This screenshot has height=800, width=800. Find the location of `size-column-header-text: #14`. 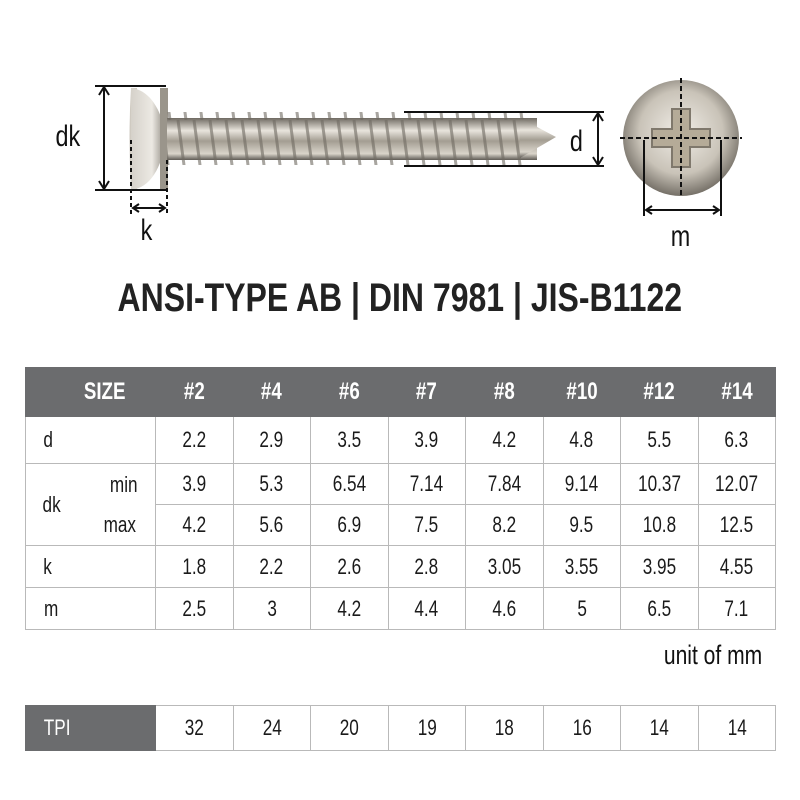

size-column-header-text: #14 is located at coordinates (737, 391).